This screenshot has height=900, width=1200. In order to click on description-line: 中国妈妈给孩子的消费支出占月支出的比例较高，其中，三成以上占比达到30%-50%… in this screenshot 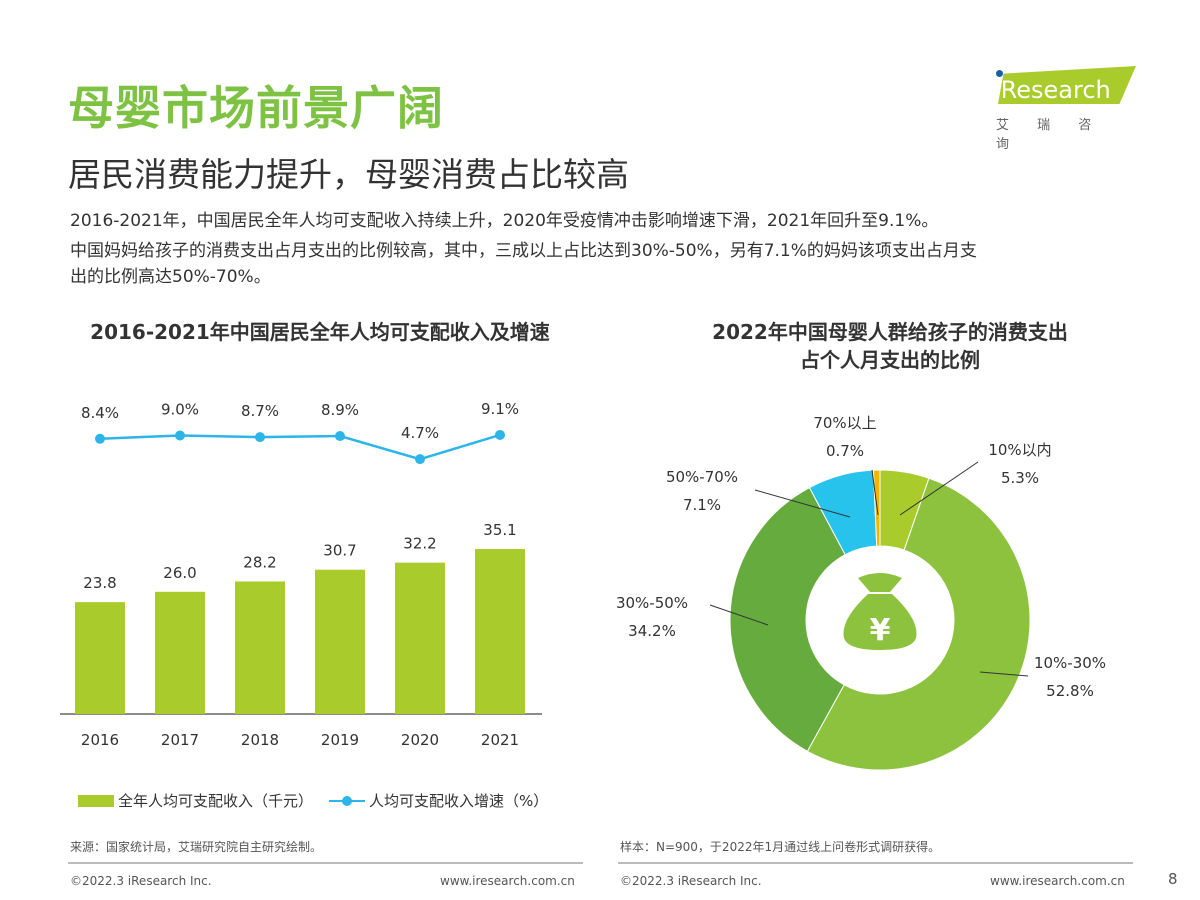, I will do `click(523, 251)`.